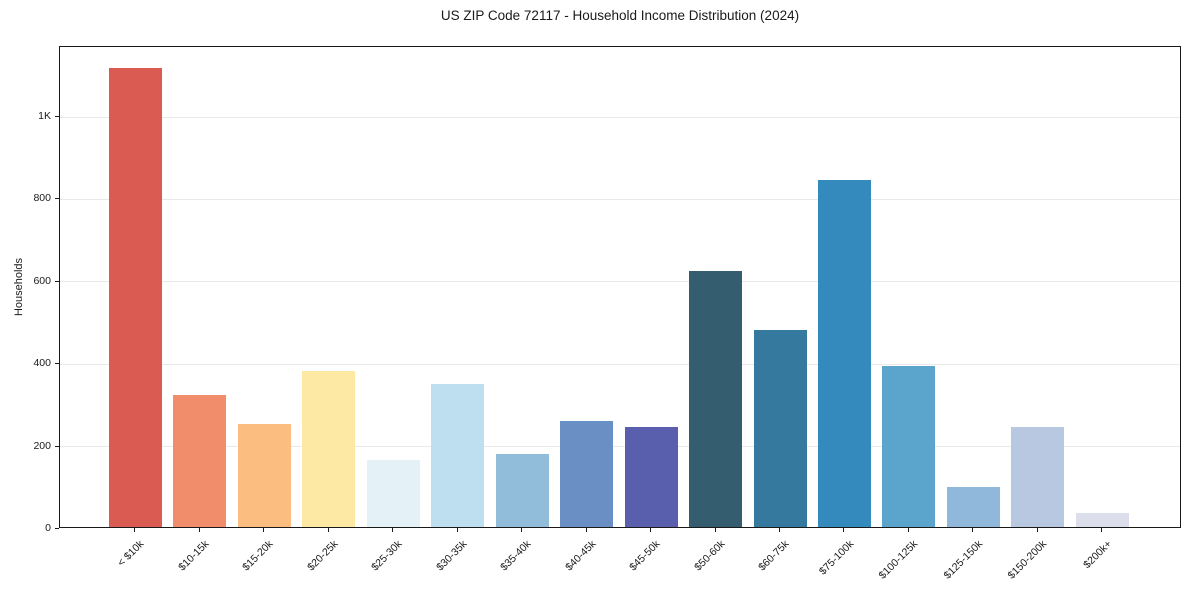  Describe the element at coordinates (393, 530) in the screenshot. I see `x-tick-mark-$25-30k` at that location.